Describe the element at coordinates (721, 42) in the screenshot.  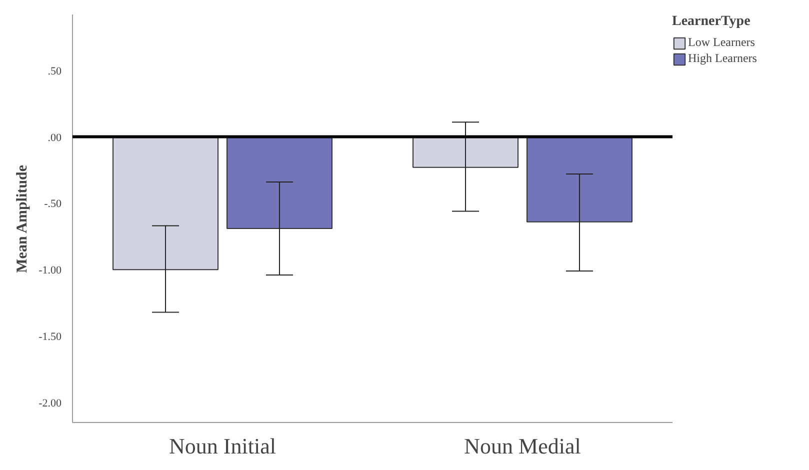
I see `legend-label: Low Learners` at that location.